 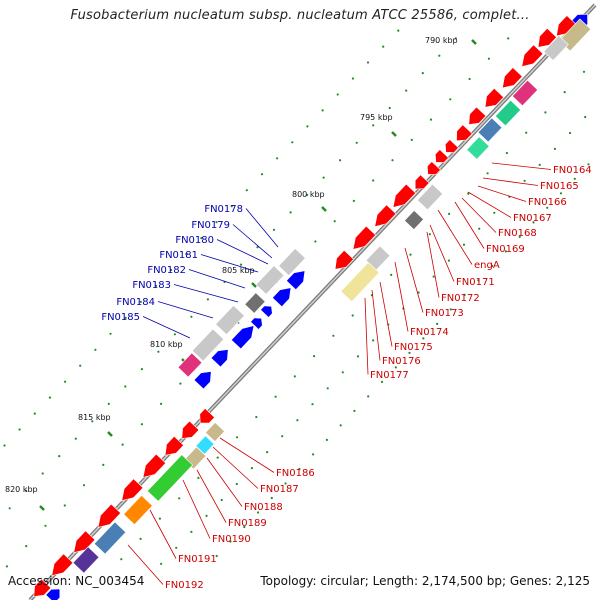 What do you see at coordinates (21, 489) in the screenshot?
I see `tick-label: 820 kbp` at bounding box center [21, 489].